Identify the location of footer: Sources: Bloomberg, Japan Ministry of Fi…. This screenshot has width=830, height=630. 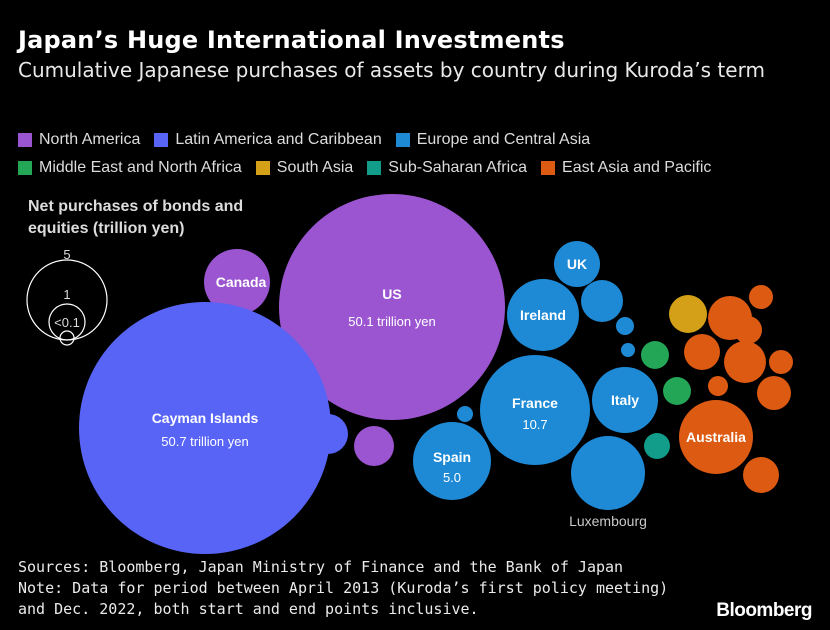
(368, 588).